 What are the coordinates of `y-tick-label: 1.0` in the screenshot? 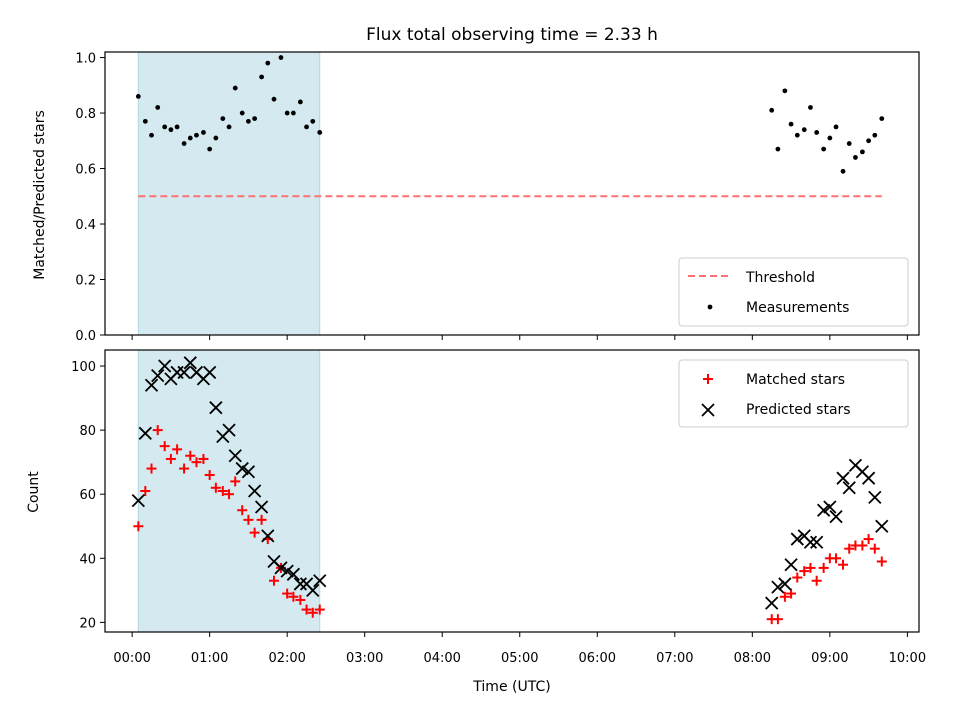 It's located at (85, 59).